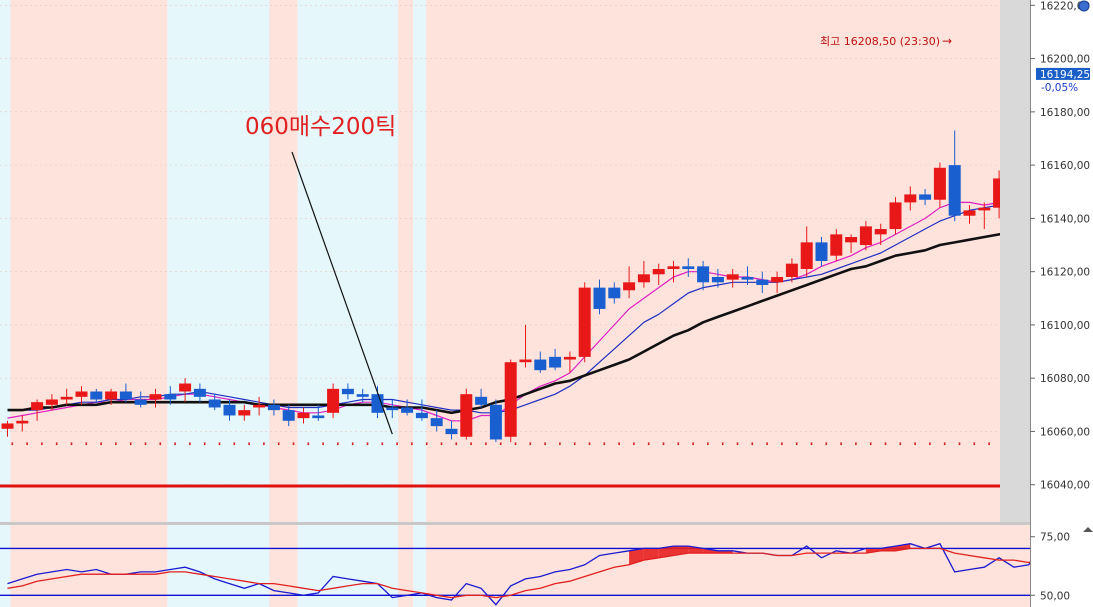 The image size is (1093, 607). I want to click on indicator-tick-label-50: 50,00, so click(1055, 596).